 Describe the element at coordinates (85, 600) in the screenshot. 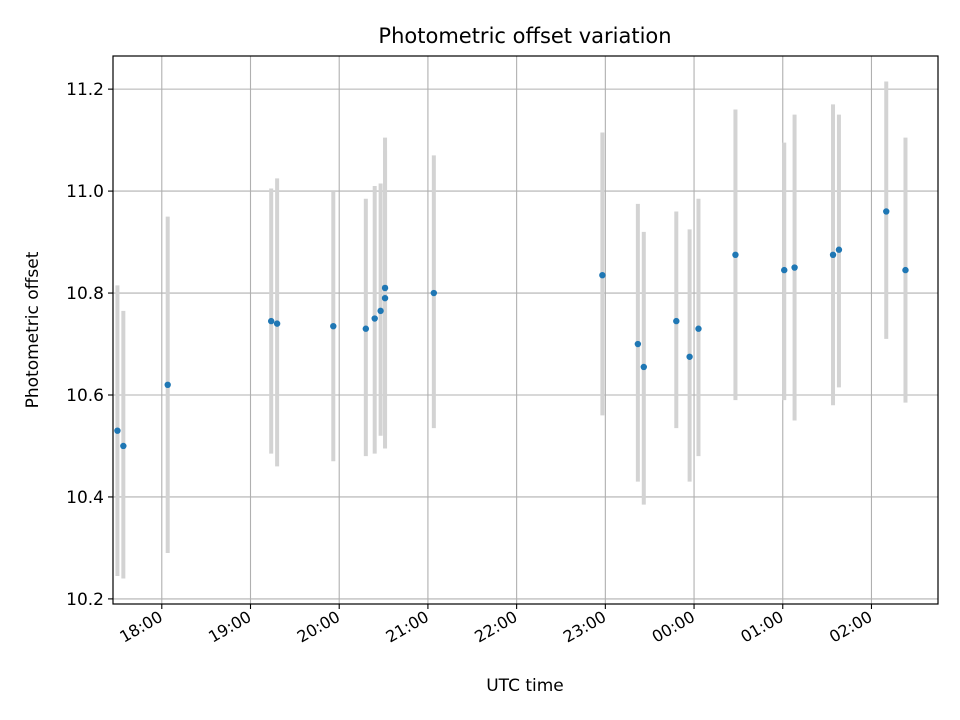

I see `y-tick-label: 10.2` at that location.